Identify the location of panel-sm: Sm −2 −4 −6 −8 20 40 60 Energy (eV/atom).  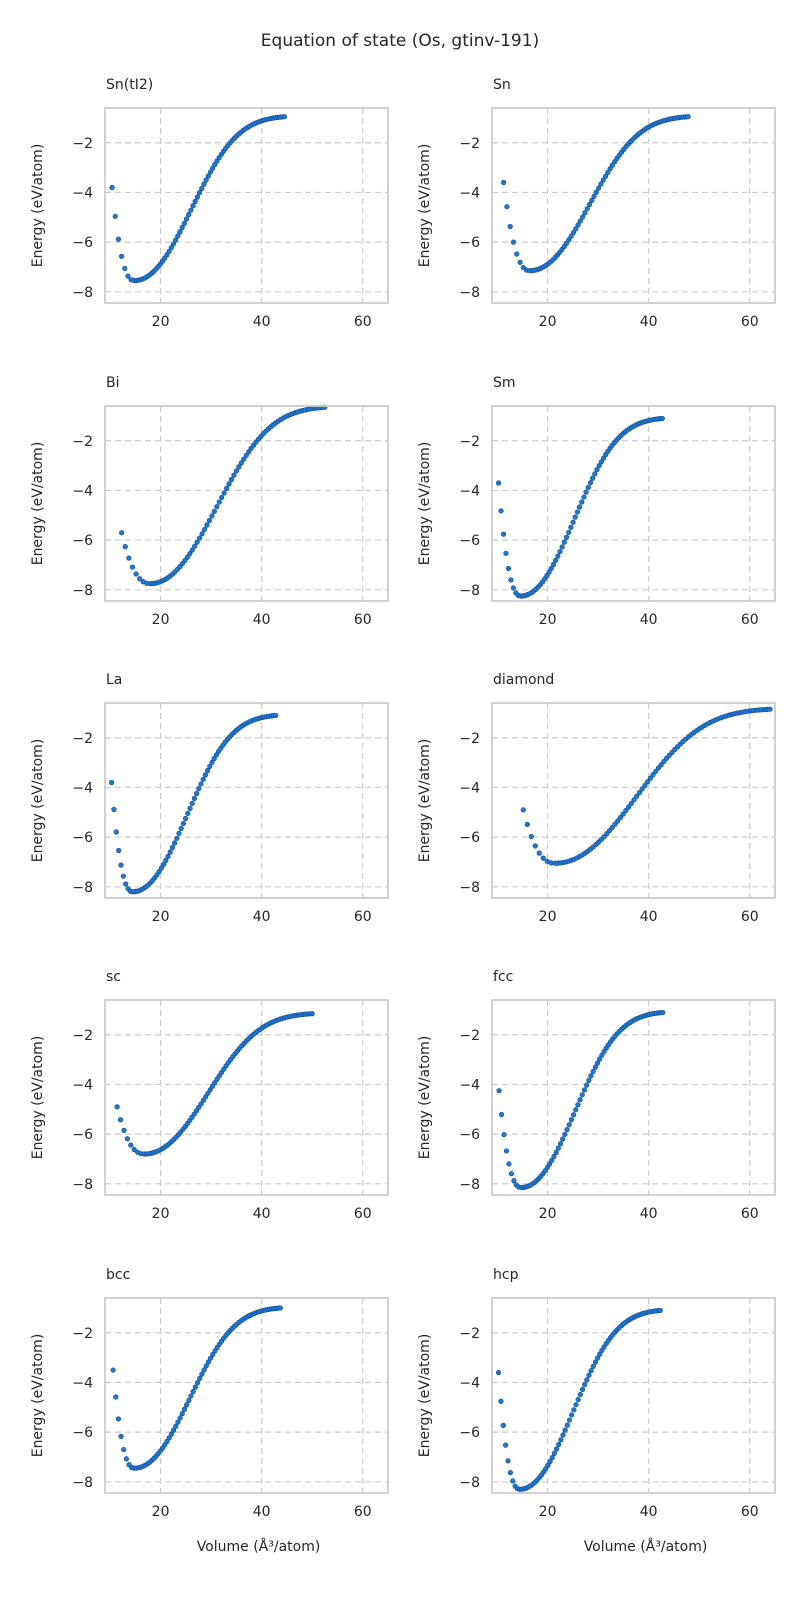
(596, 501).